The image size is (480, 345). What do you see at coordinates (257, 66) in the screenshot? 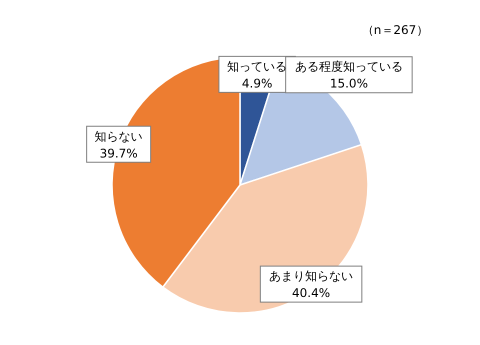
I see `slice-label: 知っている` at bounding box center [257, 66].